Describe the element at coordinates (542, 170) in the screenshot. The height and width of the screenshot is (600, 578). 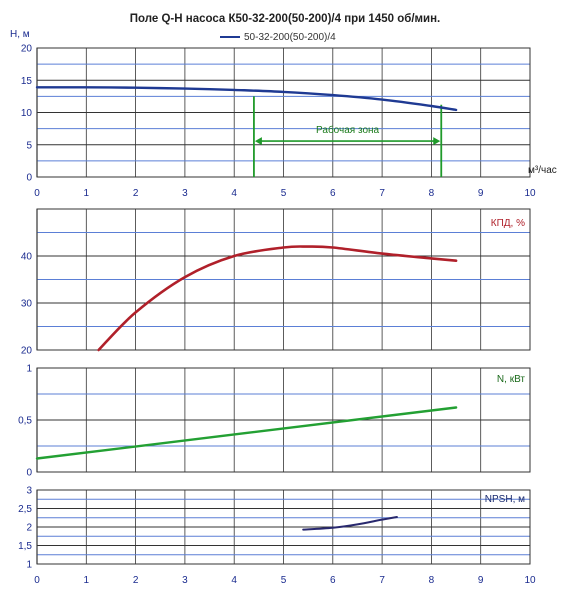
I see `x-axis-unit: м³/час` at that location.